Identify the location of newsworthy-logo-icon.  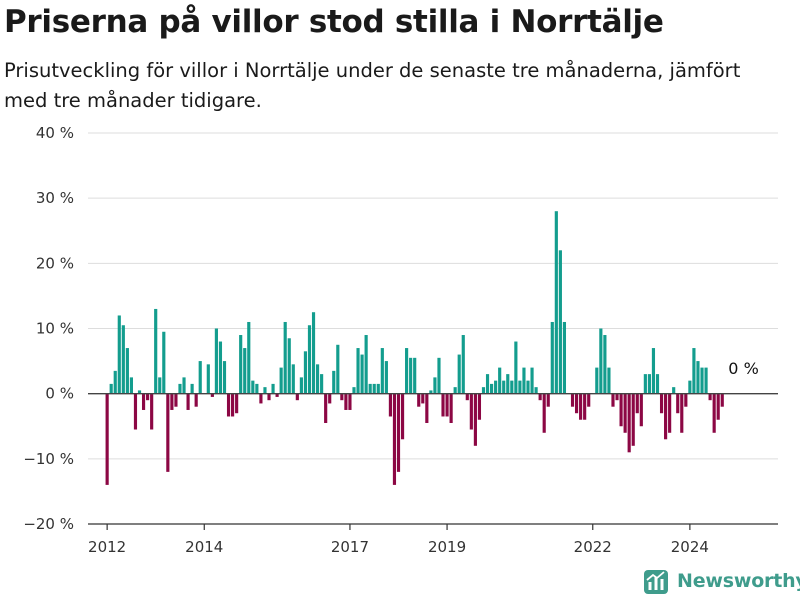
(656, 582).